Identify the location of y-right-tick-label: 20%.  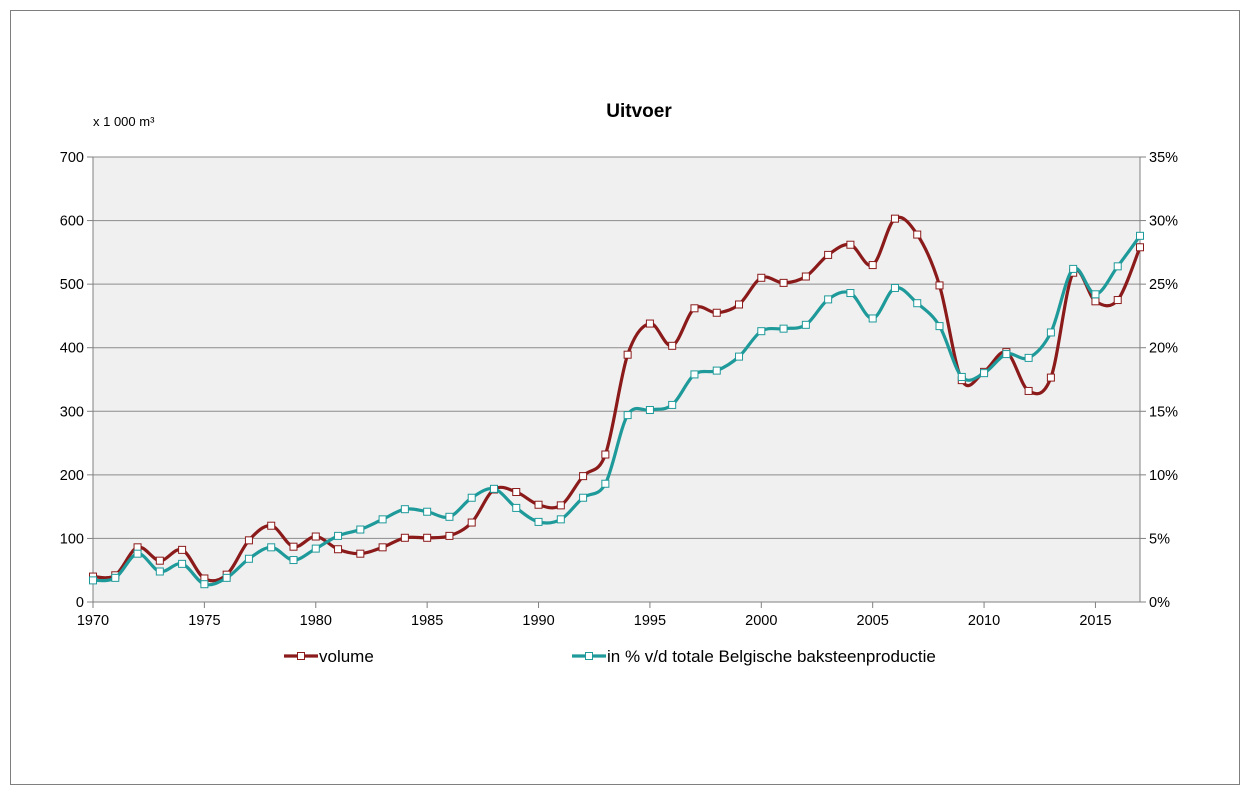
(1163, 349).